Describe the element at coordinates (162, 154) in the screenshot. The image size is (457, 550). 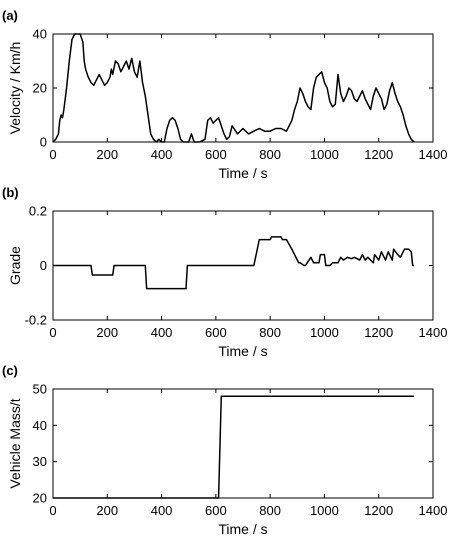
I see `panel-1-xtick-label: 400` at that location.